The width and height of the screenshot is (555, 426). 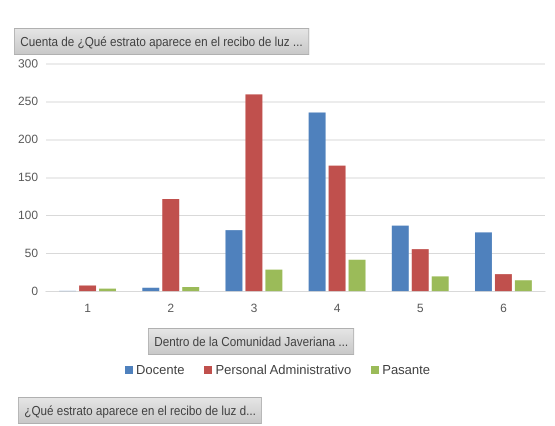 I want to click on y-tick-label: 50, so click(x=31, y=253).